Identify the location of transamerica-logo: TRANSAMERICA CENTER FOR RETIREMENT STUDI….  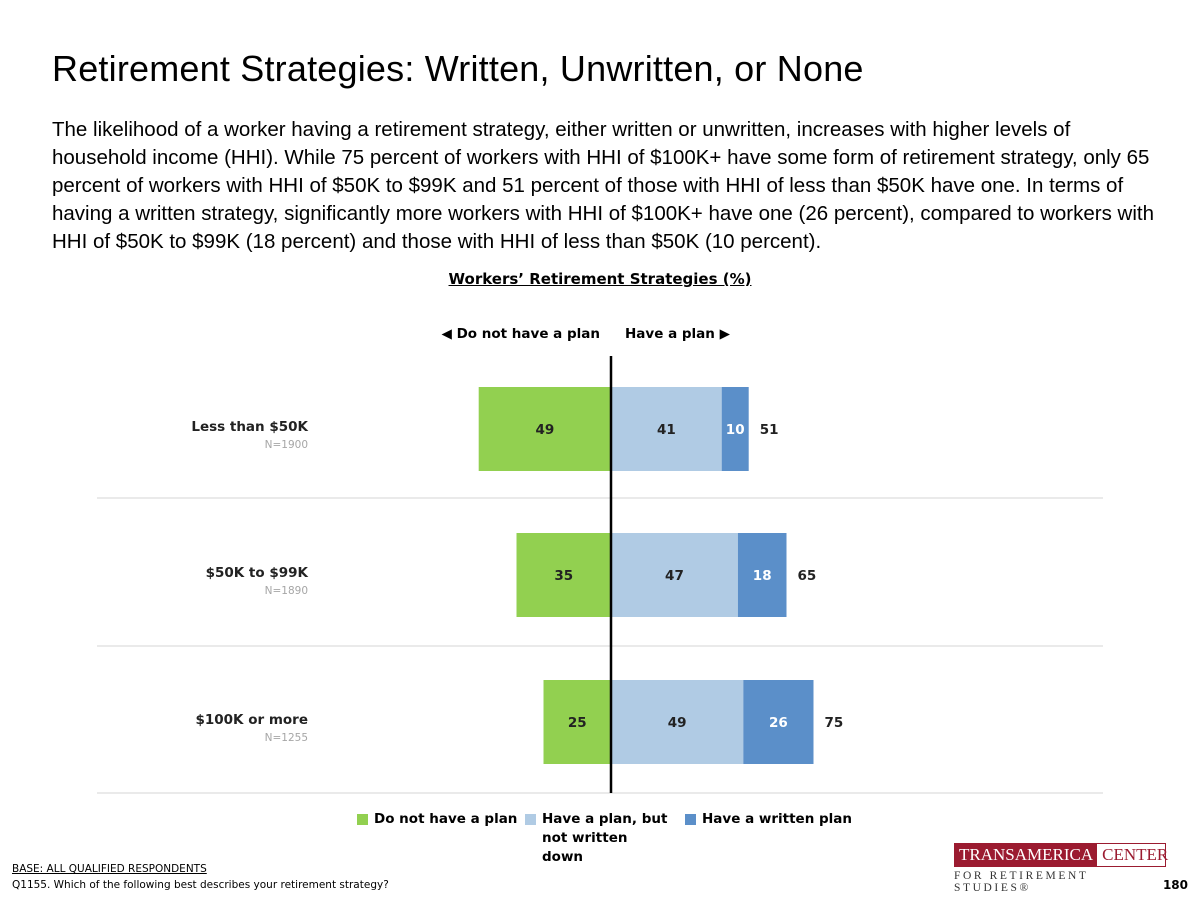
(1061, 868).